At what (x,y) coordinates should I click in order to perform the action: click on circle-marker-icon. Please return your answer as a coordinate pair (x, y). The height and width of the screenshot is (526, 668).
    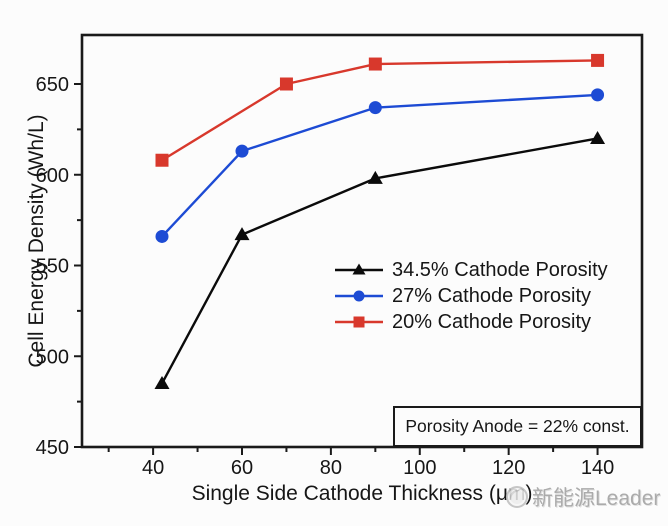
    Looking at the image, I should click on (359, 296).